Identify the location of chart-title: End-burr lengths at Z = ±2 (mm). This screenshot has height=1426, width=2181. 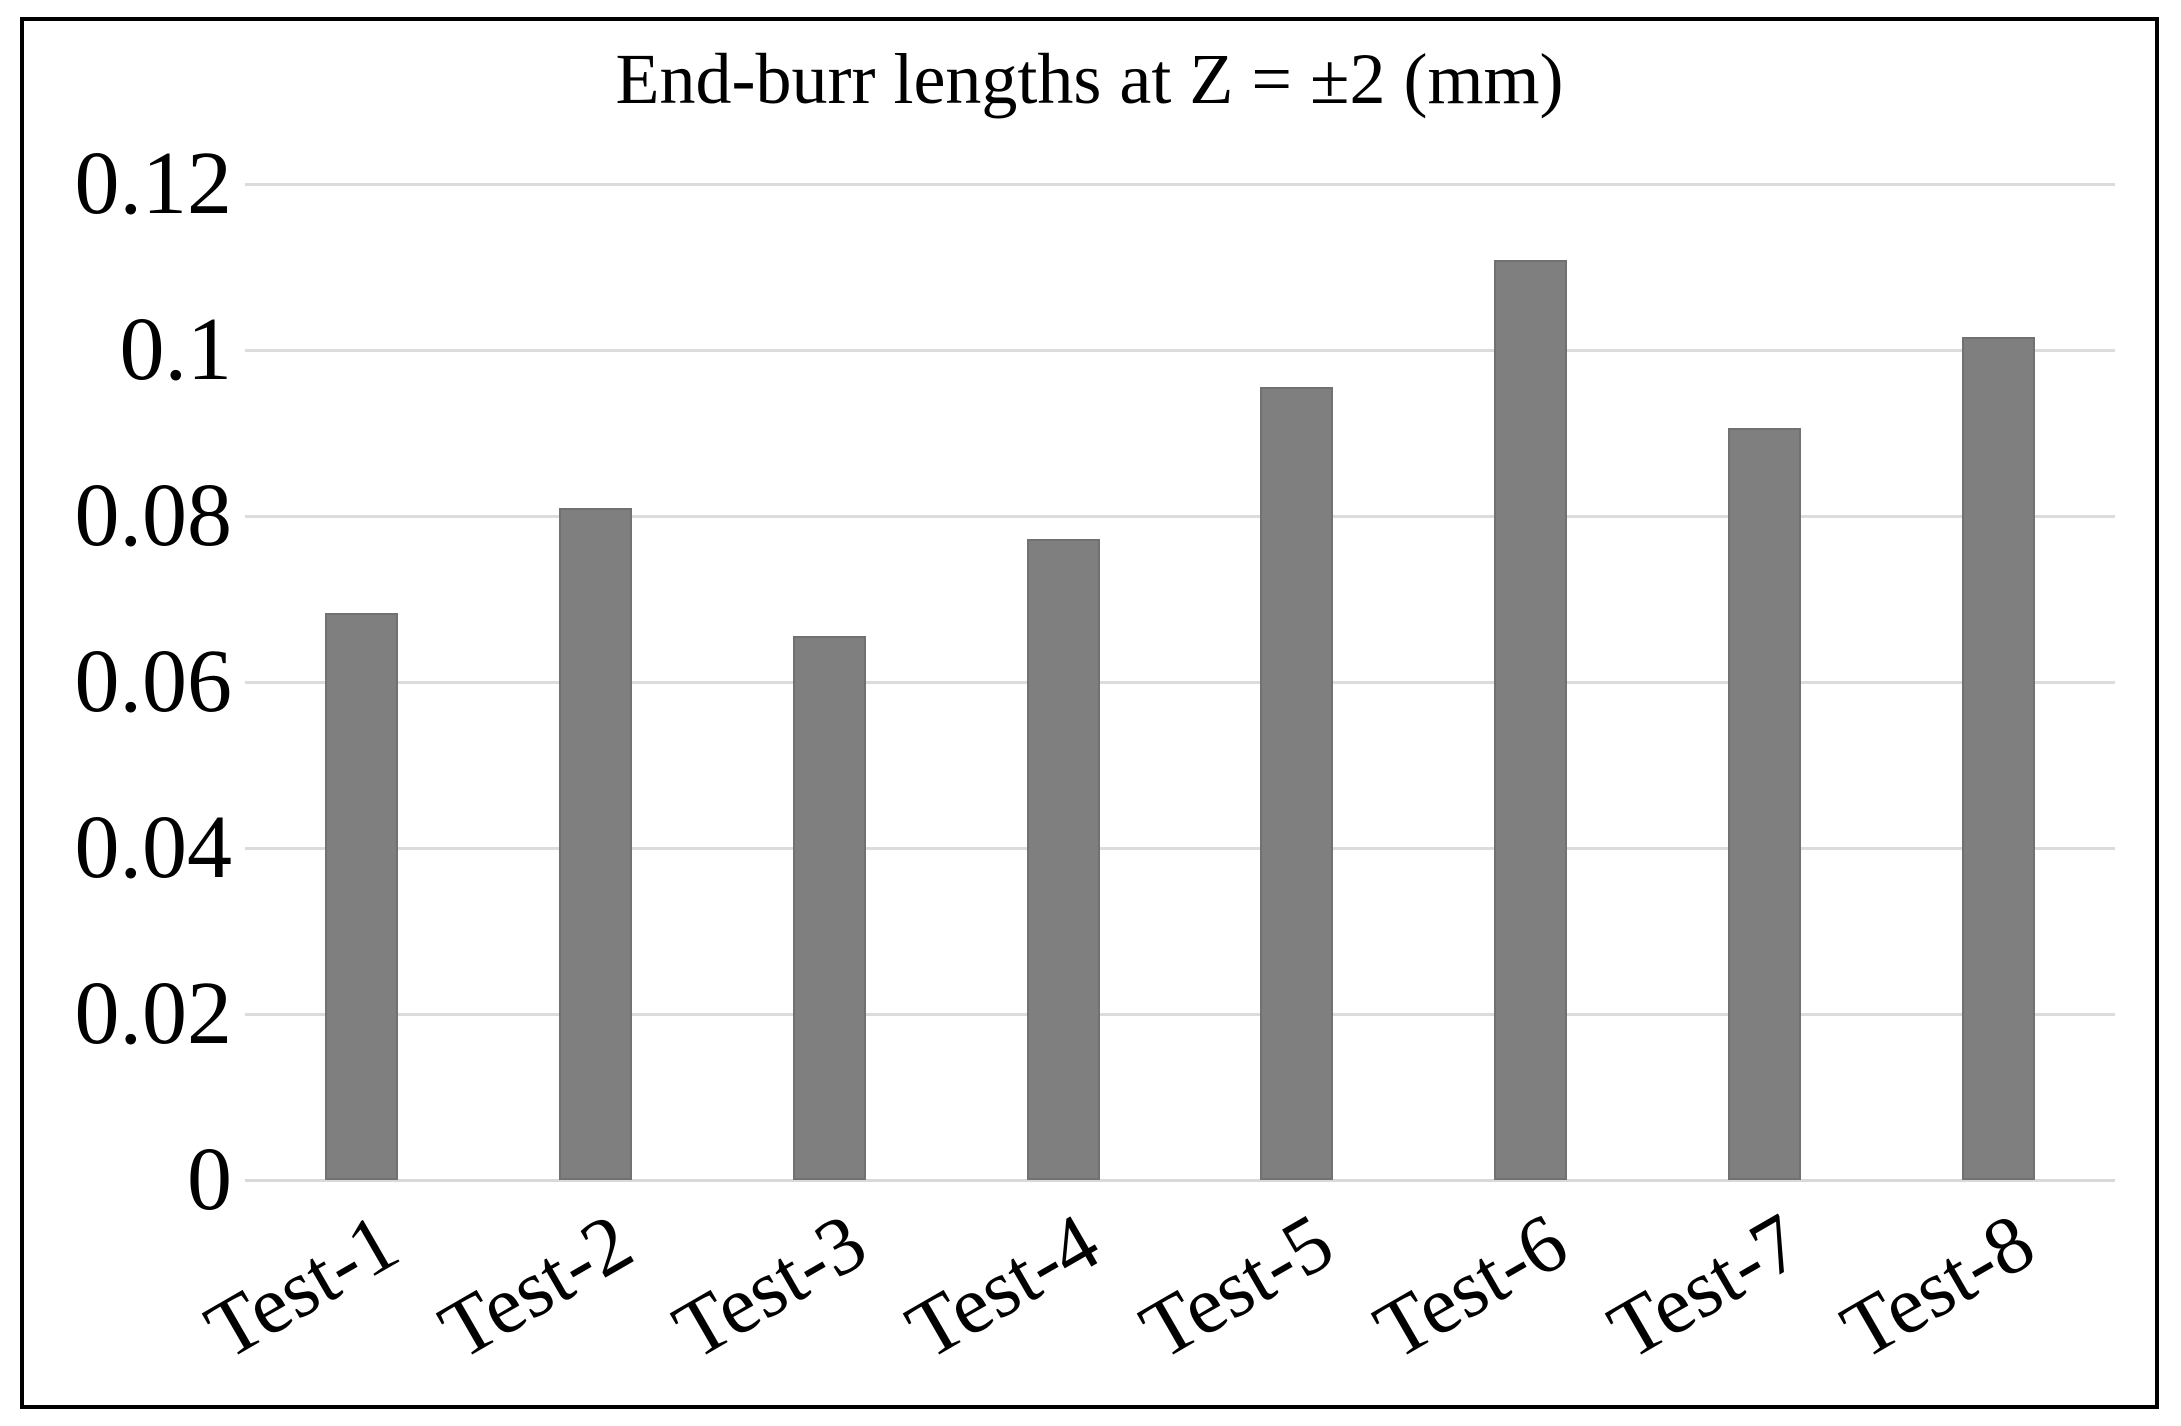
(1089, 79).